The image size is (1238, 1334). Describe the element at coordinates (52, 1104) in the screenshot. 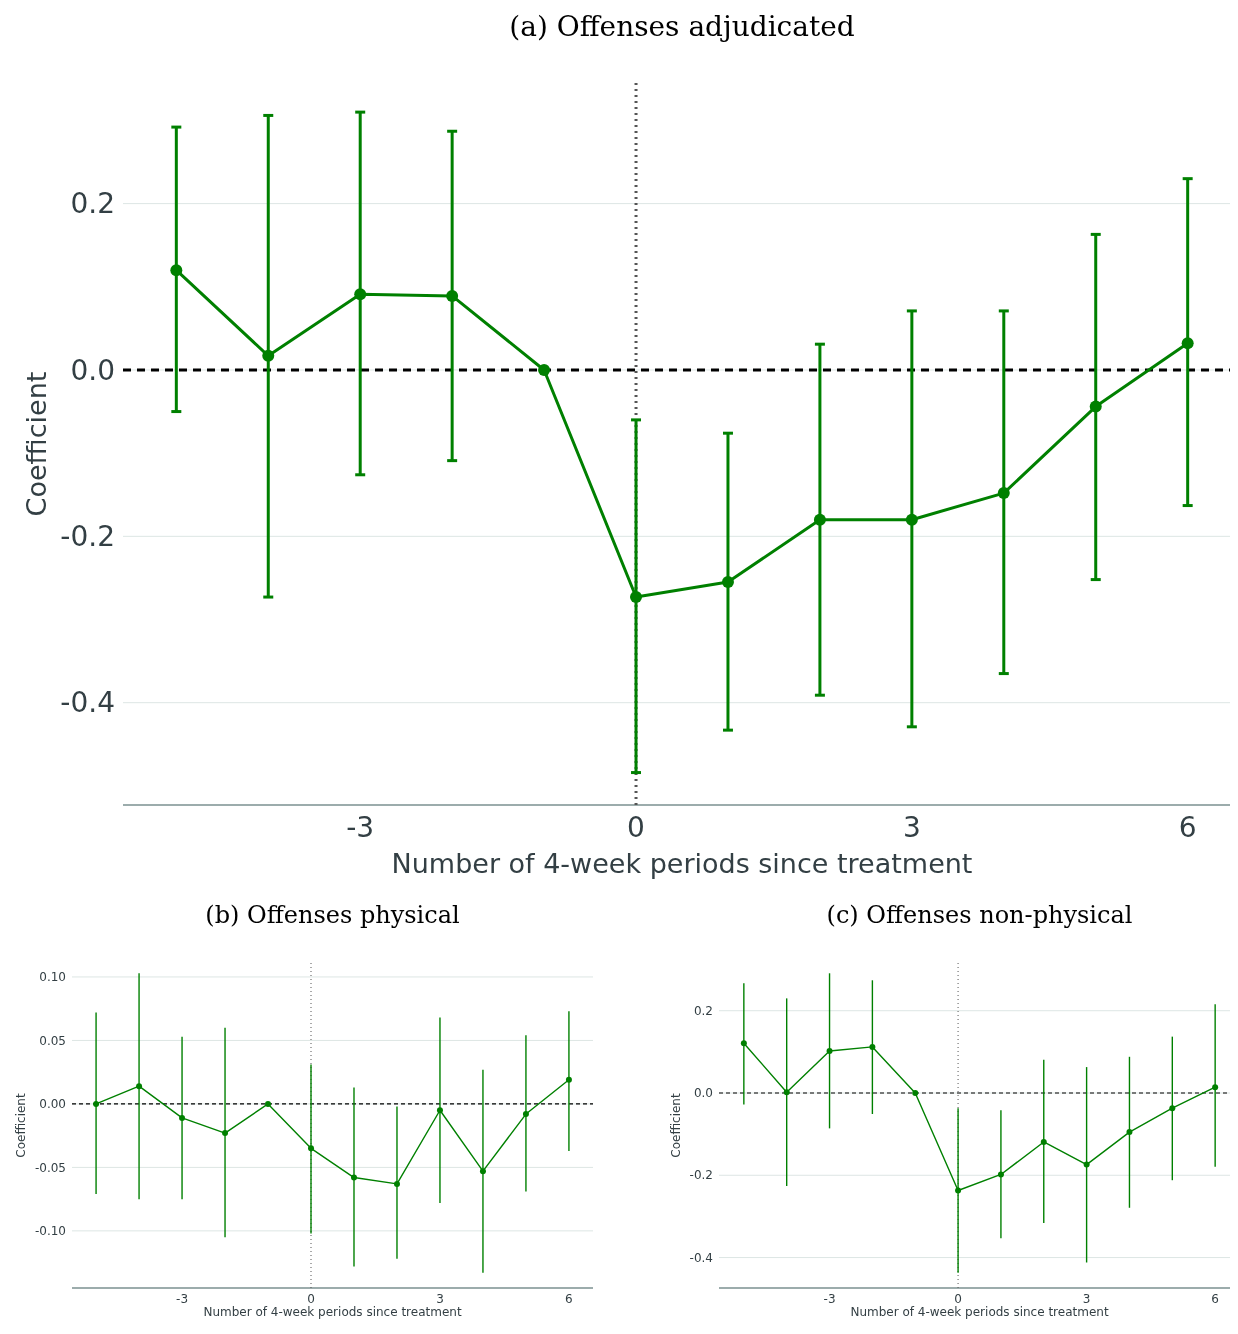

I see `y-tick-label: 0.00` at that location.